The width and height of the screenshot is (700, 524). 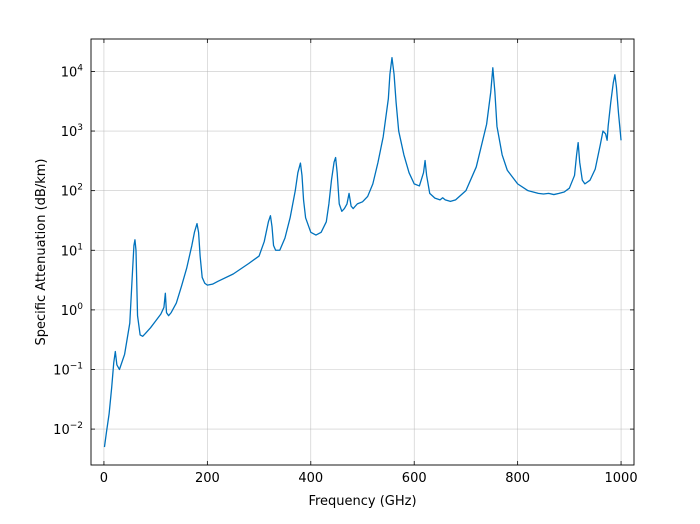 What do you see at coordinates (310, 478) in the screenshot?
I see `x-tick-label: 400` at bounding box center [310, 478].